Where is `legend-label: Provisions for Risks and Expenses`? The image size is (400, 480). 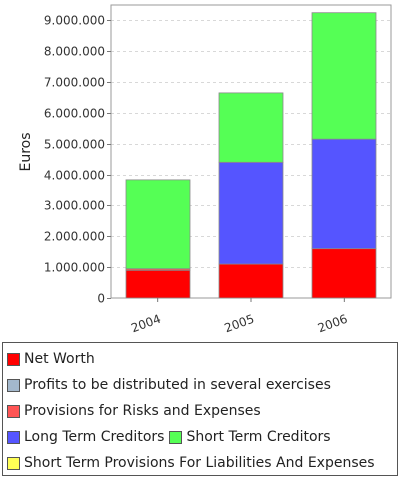
legend-label: Provisions for Risks and Expenses is located at coordinates (142, 411).